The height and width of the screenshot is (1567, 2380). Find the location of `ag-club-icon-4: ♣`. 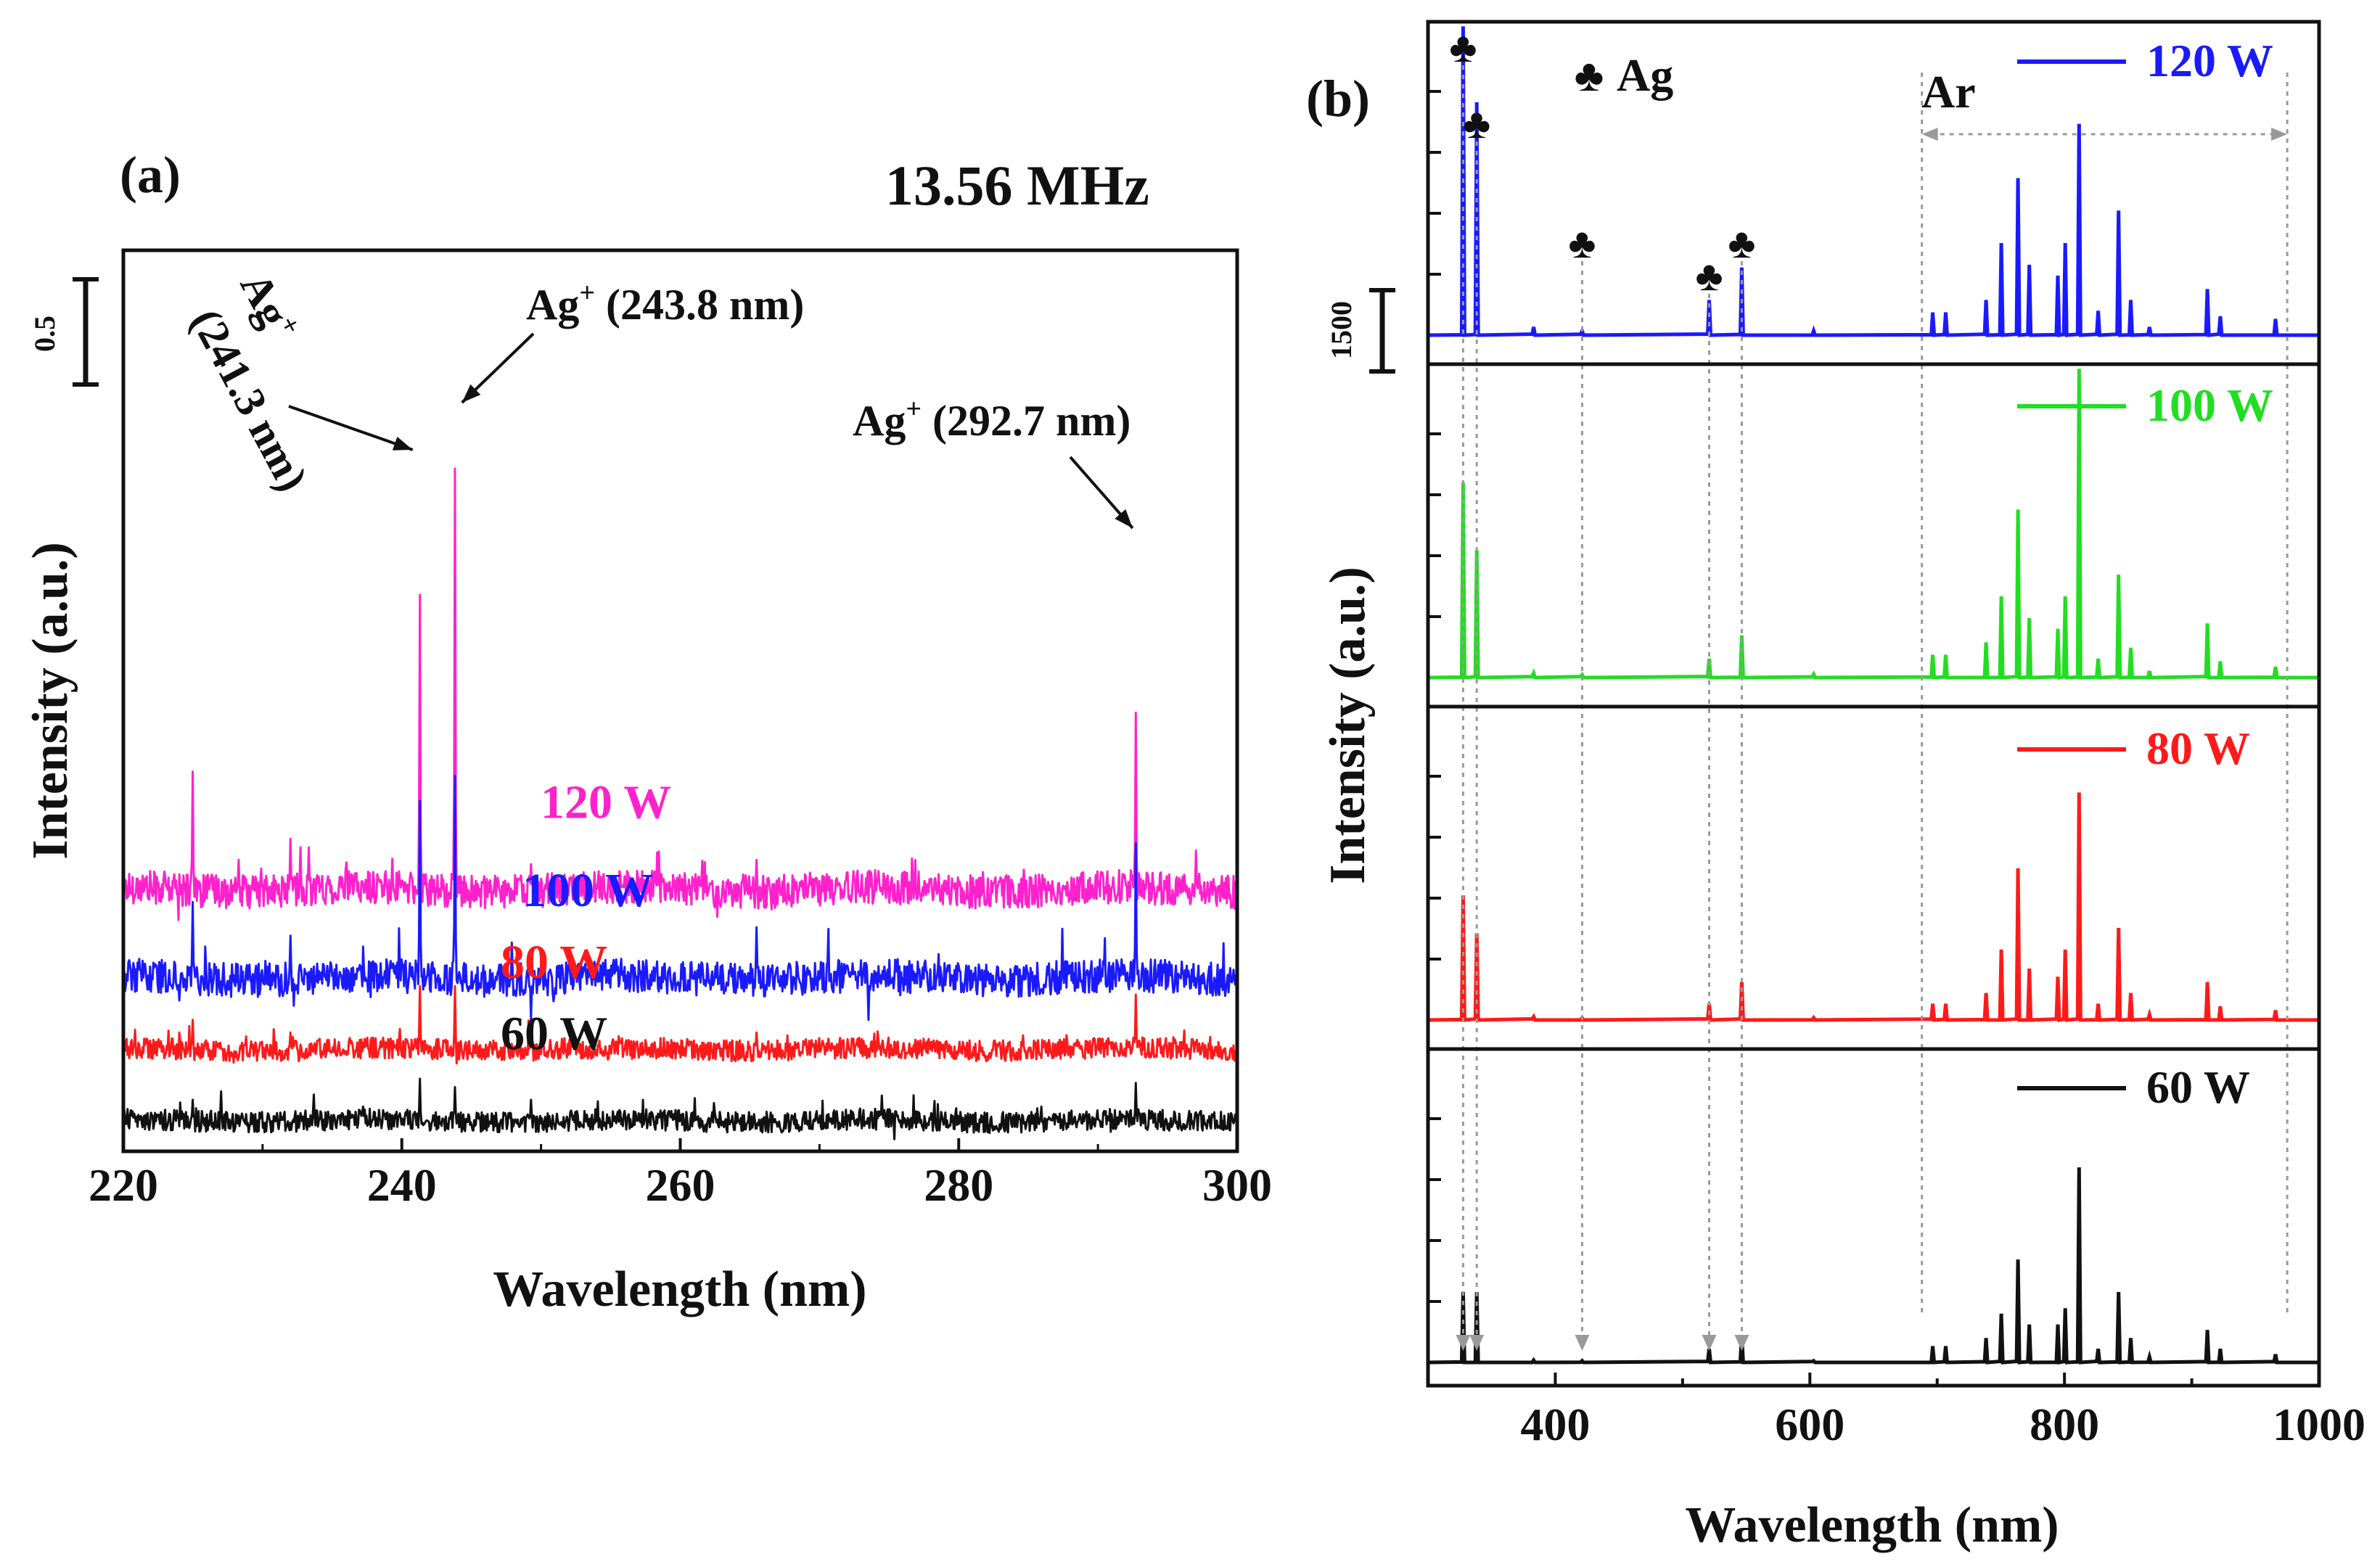

ag-club-icon-4: ♣ is located at coordinates (1741, 243).